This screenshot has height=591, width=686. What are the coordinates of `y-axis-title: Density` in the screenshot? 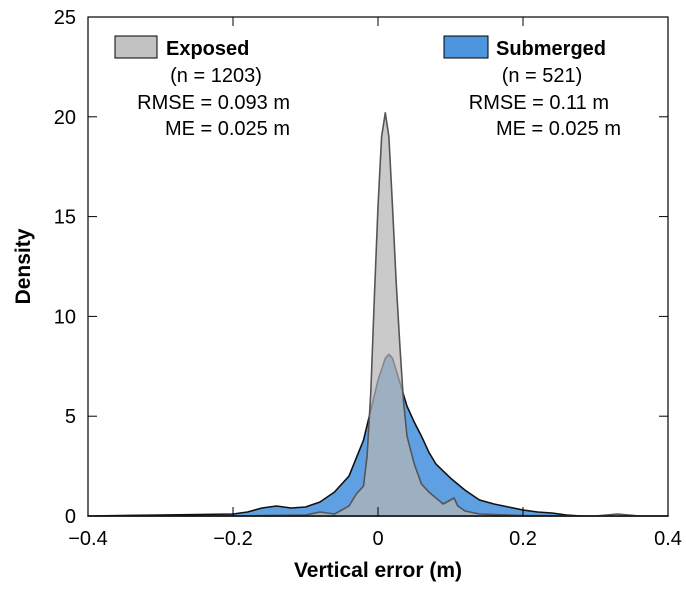 It's located at (23, 266).